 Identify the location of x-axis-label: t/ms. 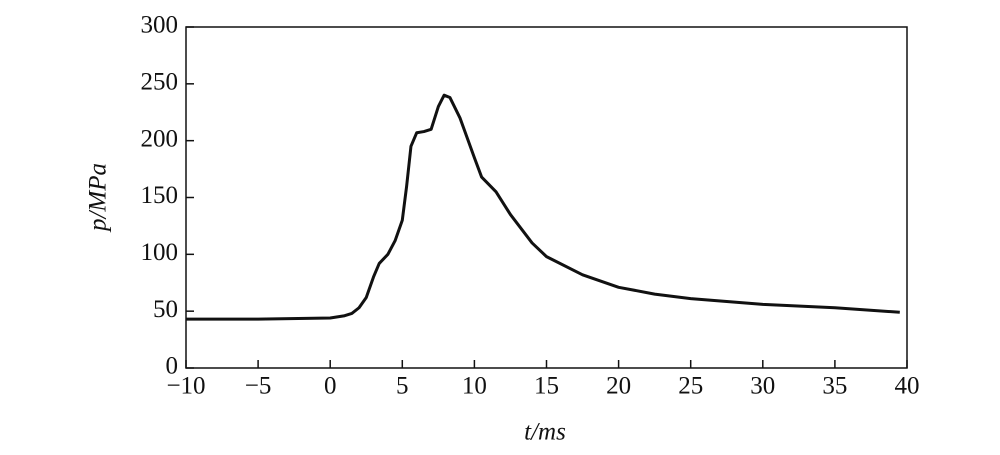
(545, 432).